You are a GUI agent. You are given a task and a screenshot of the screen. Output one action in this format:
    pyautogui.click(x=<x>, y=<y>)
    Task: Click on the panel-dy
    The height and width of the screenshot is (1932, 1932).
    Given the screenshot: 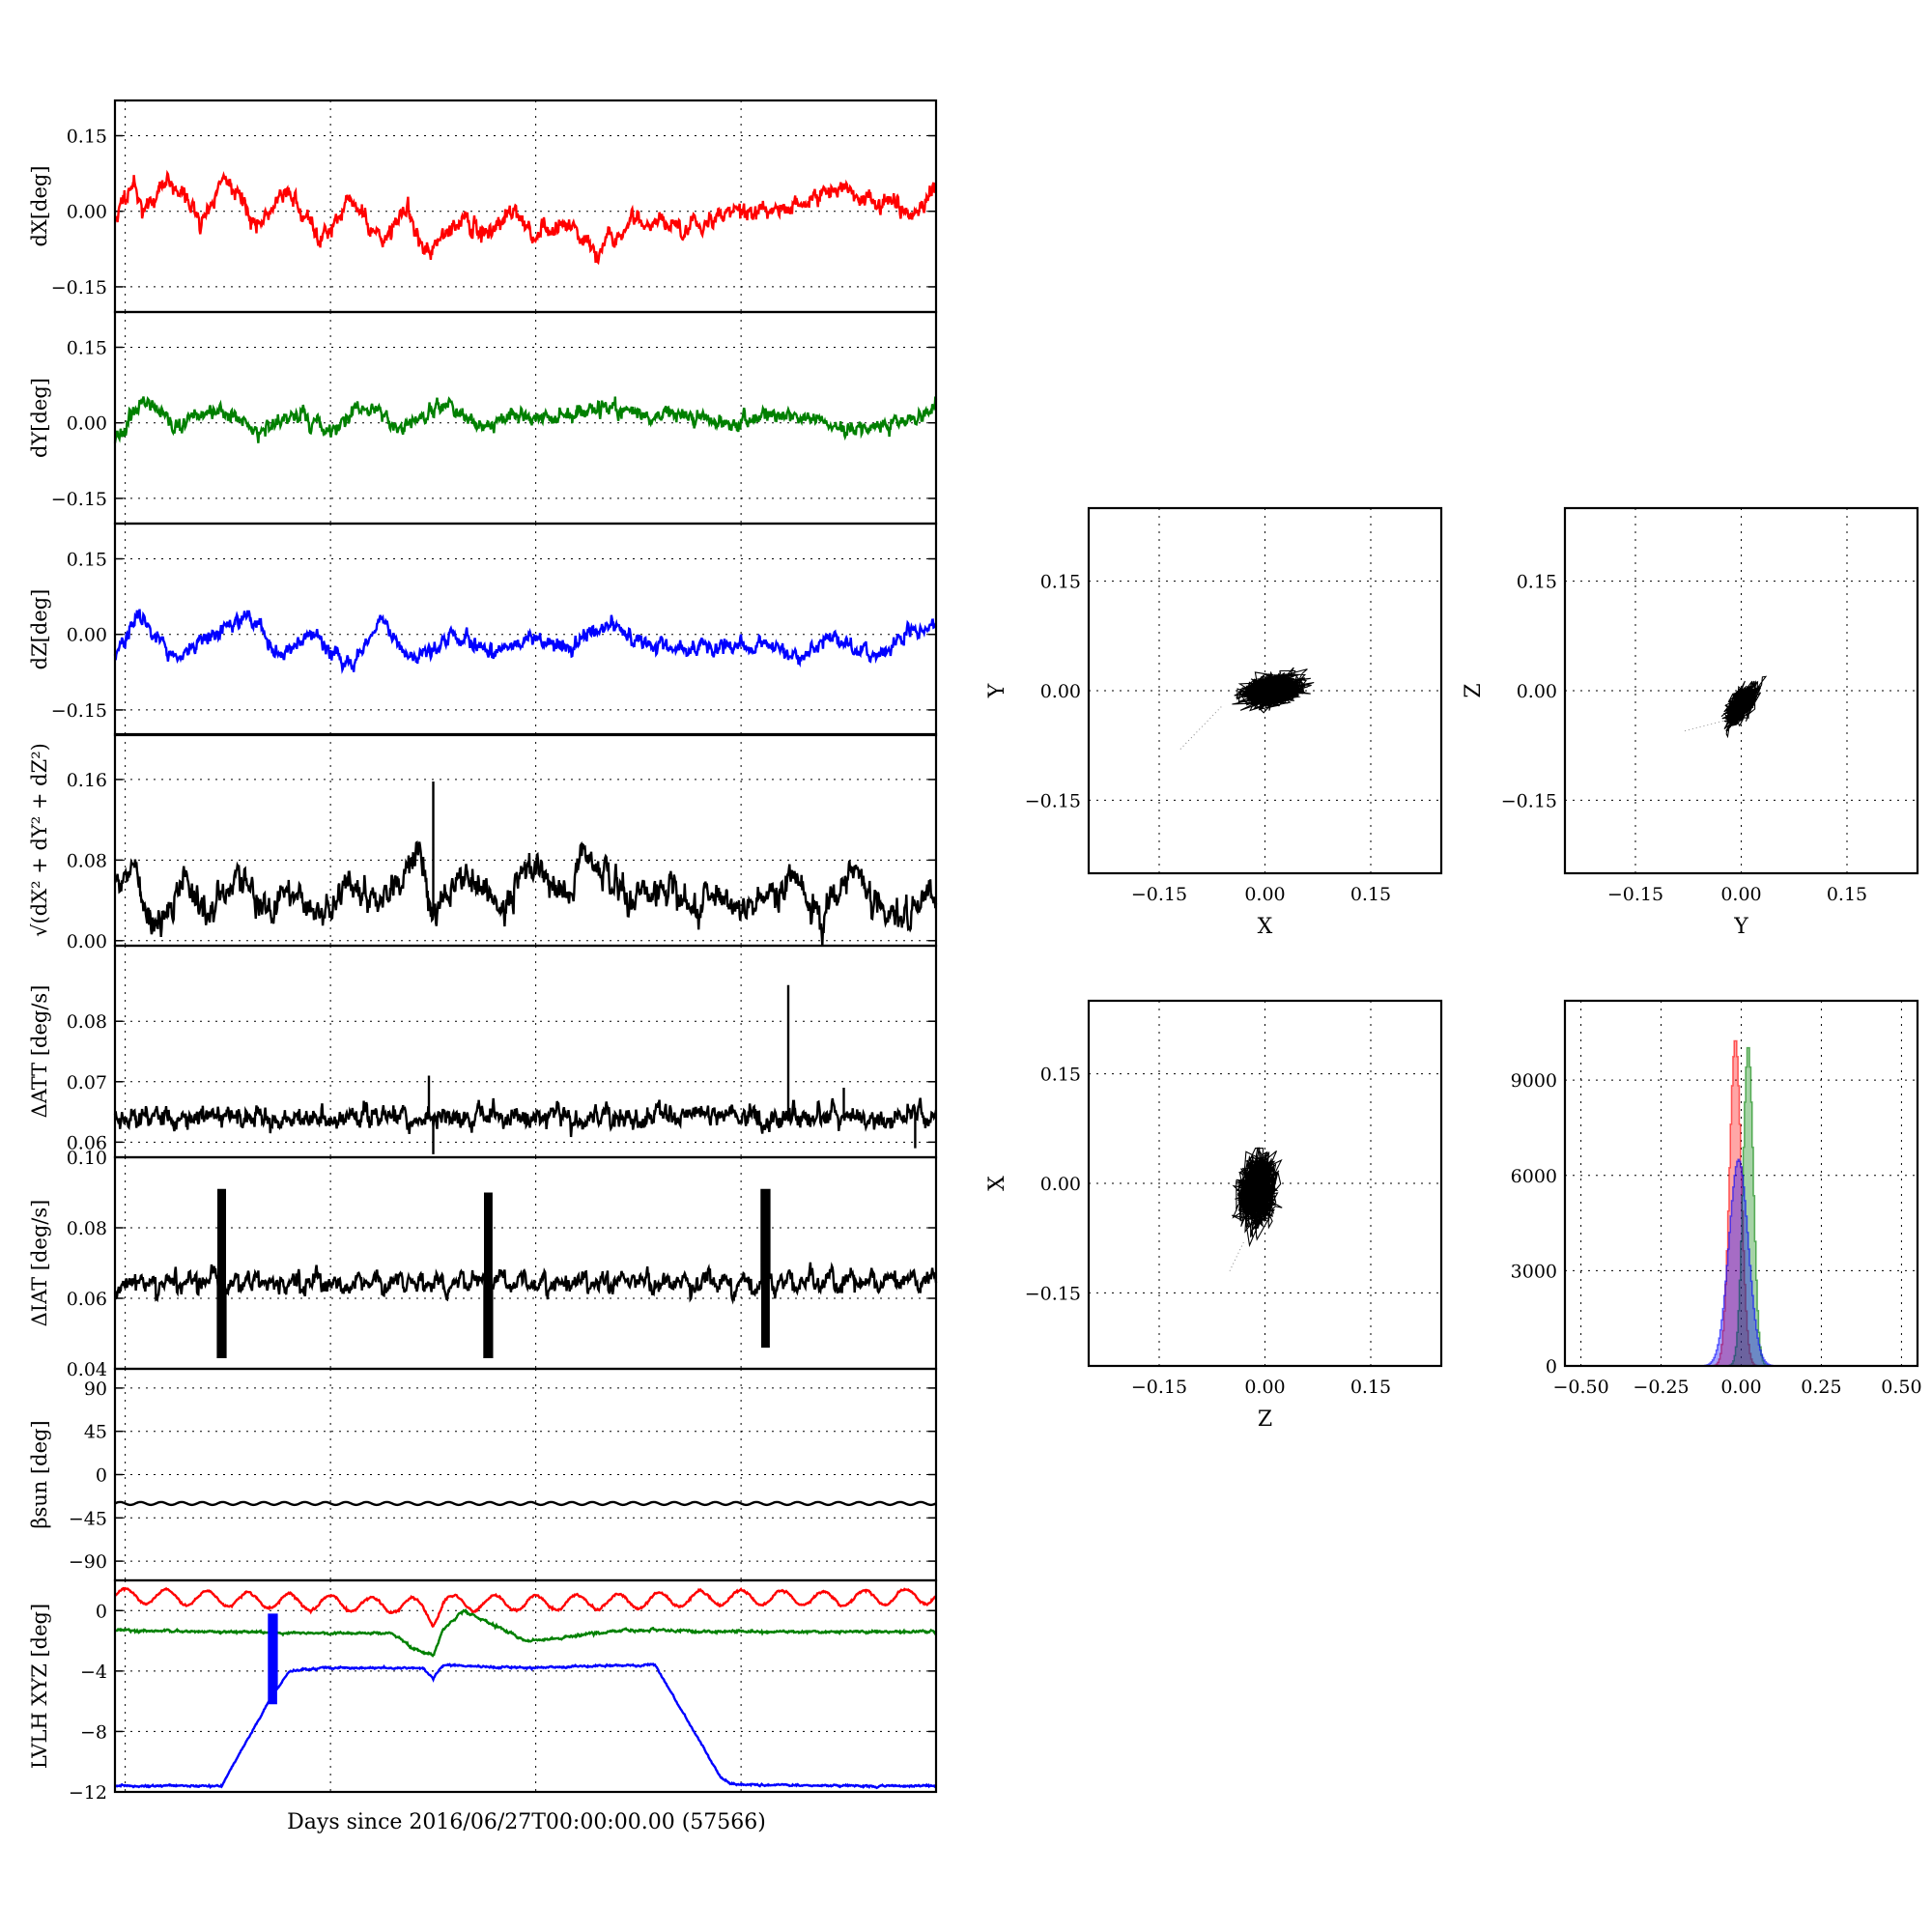 What is the action you would take?
    pyautogui.click(x=525, y=418)
    